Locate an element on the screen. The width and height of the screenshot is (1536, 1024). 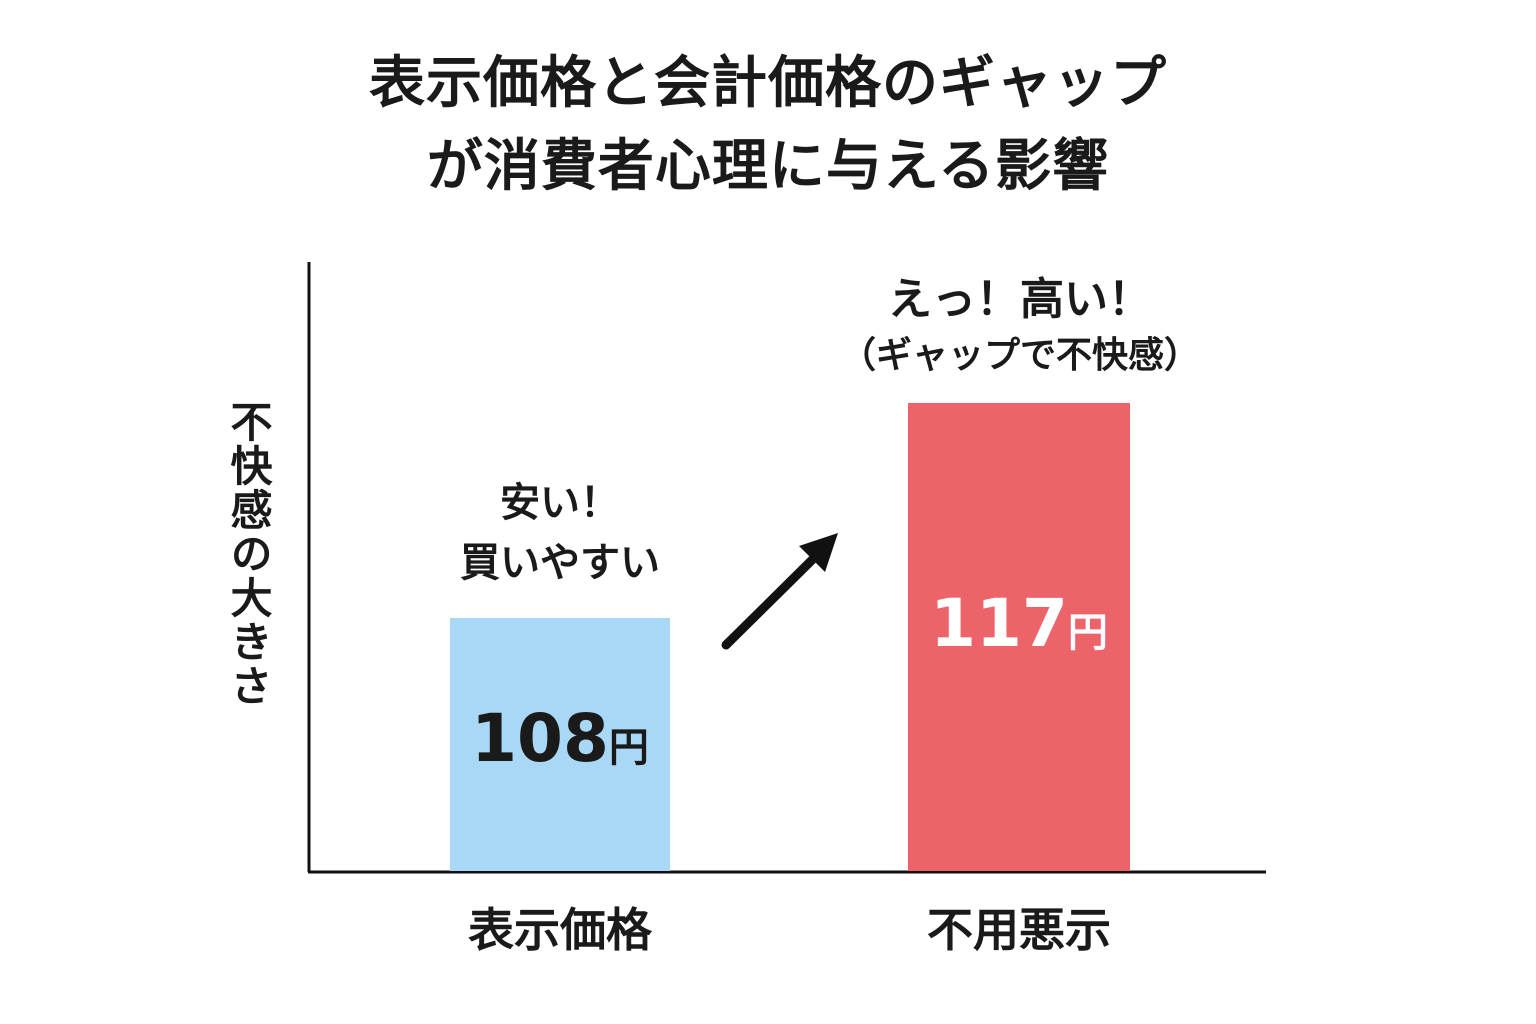
annotation-expensive: えっ！高い！ is located at coordinates (1020, 299).